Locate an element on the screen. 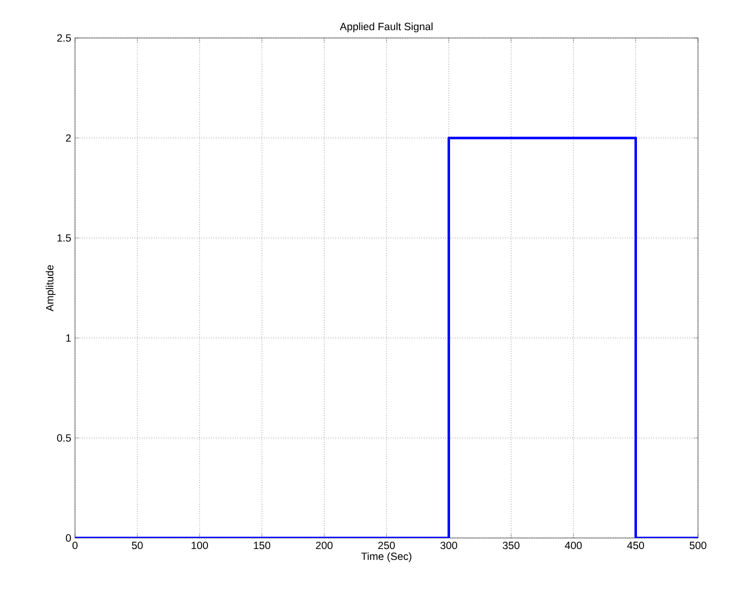  x-tick-label: 300 is located at coordinates (449, 546).